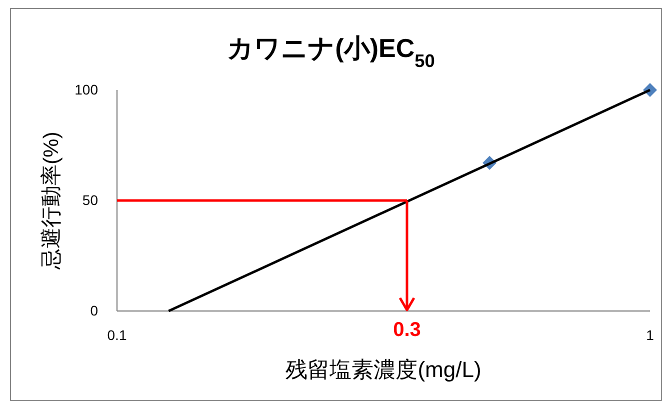  I want to click on y-axis-title: 忌避行動率(%), so click(51, 201).